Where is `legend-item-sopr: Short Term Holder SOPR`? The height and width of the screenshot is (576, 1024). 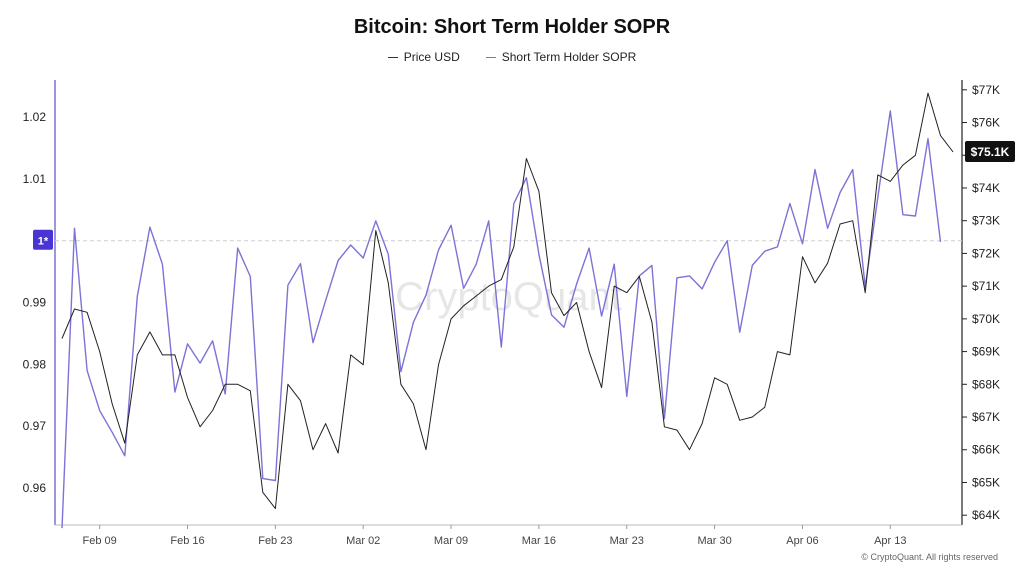 legend-item-sopr: Short Term Holder SOPR is located at coordinates (561, 57).